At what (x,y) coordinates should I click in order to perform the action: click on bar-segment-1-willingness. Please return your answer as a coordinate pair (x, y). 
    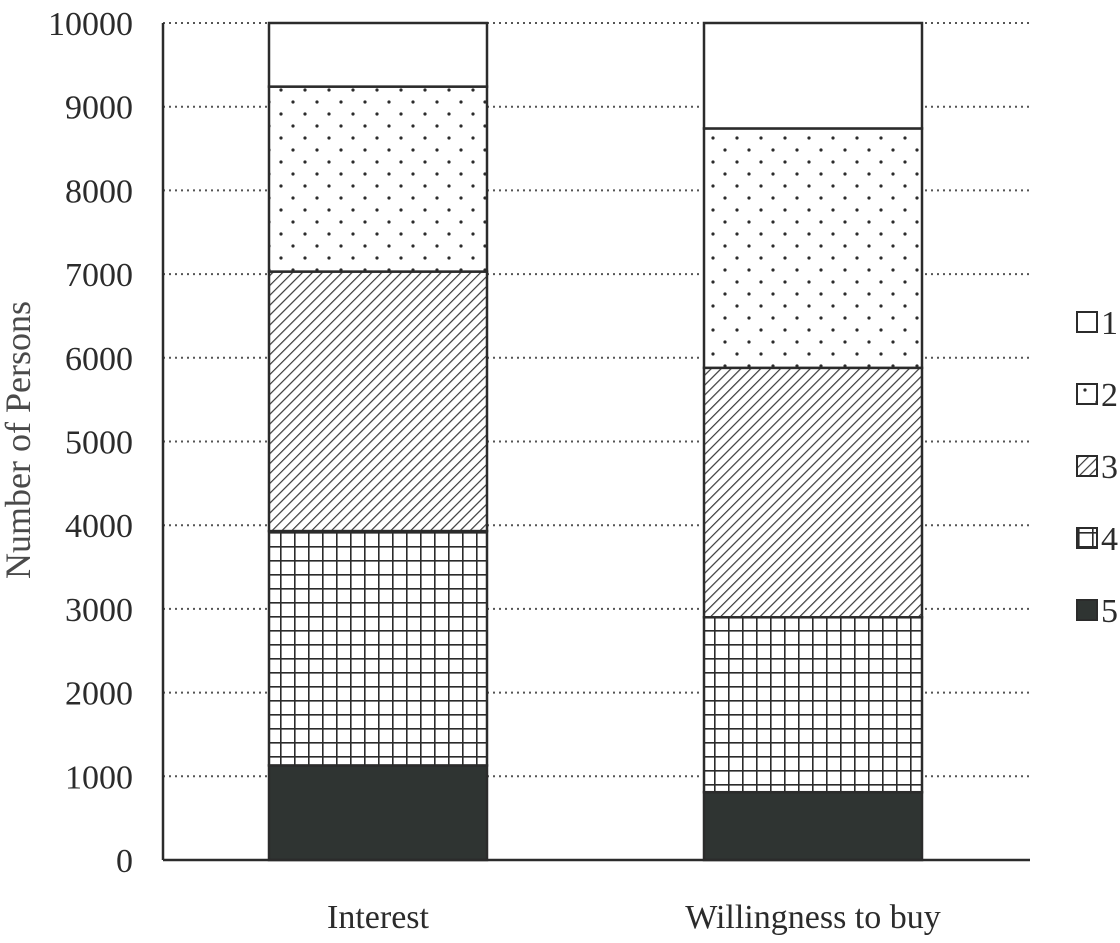
    Looking at the image, I should click on (813, 75).